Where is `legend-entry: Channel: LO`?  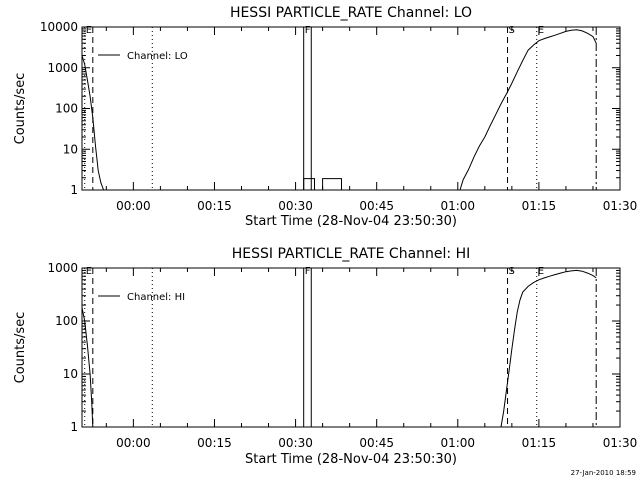 legend-entry: Channel: LO is located at coordinates (157, 56).